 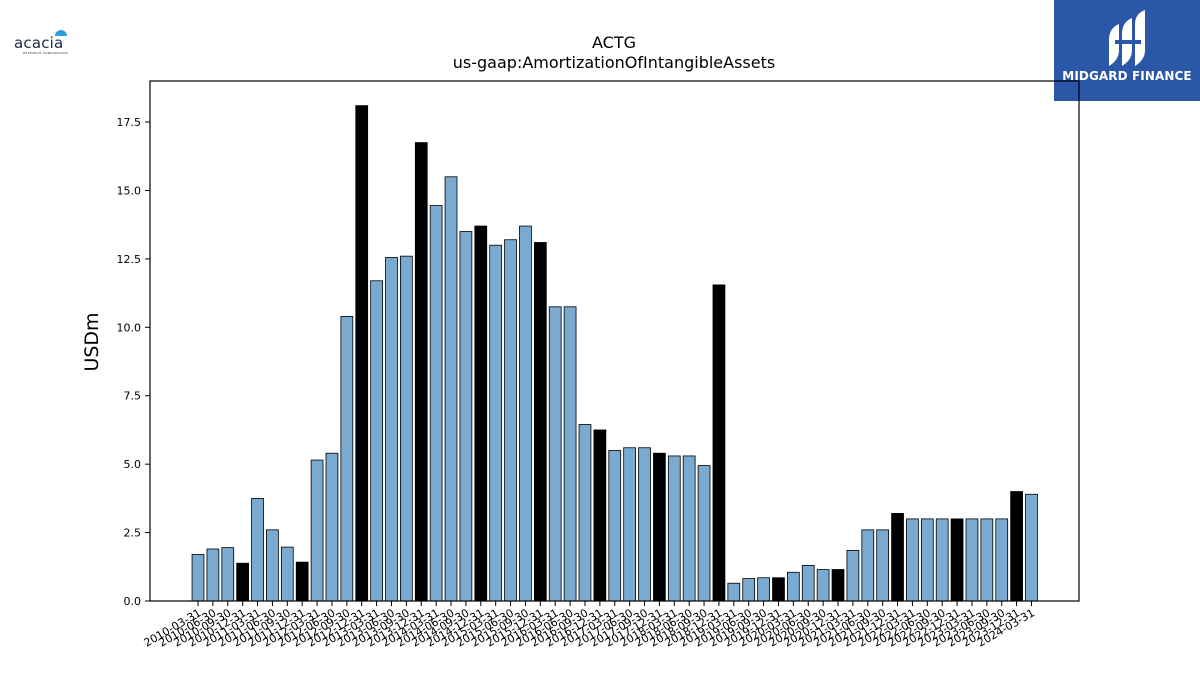 I want to click on acacia-wordmark: acacia, so click(x=39, y=43).